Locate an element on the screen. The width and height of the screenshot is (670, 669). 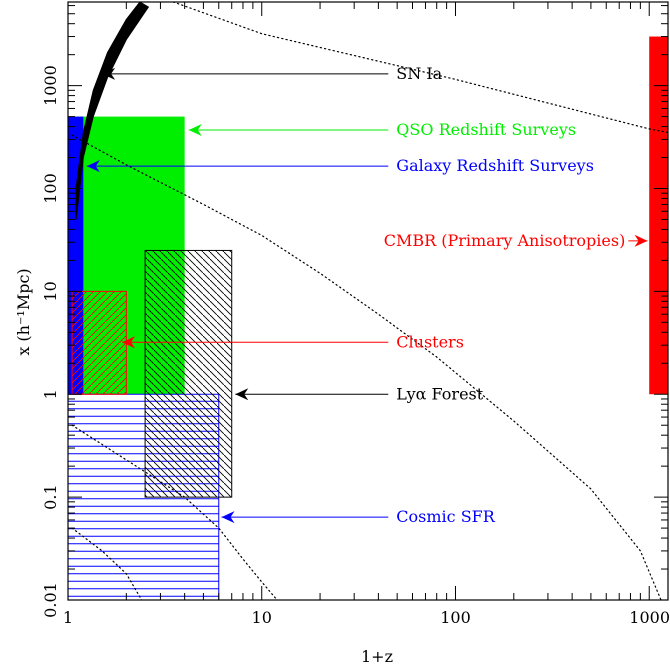
y-tick-label: 1 is located at coordinates (50, 394).